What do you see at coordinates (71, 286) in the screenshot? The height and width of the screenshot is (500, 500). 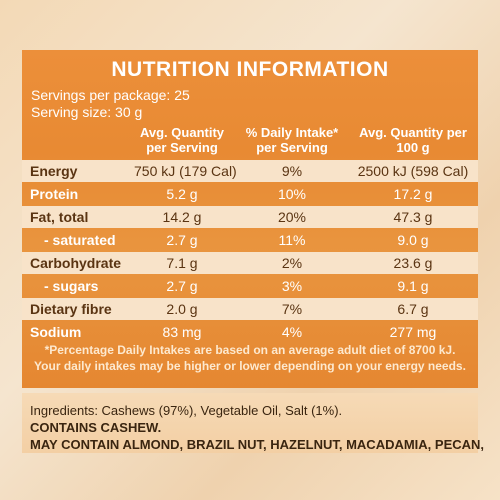 I see `row-label: - sugars` at bounding box center [71, 286].